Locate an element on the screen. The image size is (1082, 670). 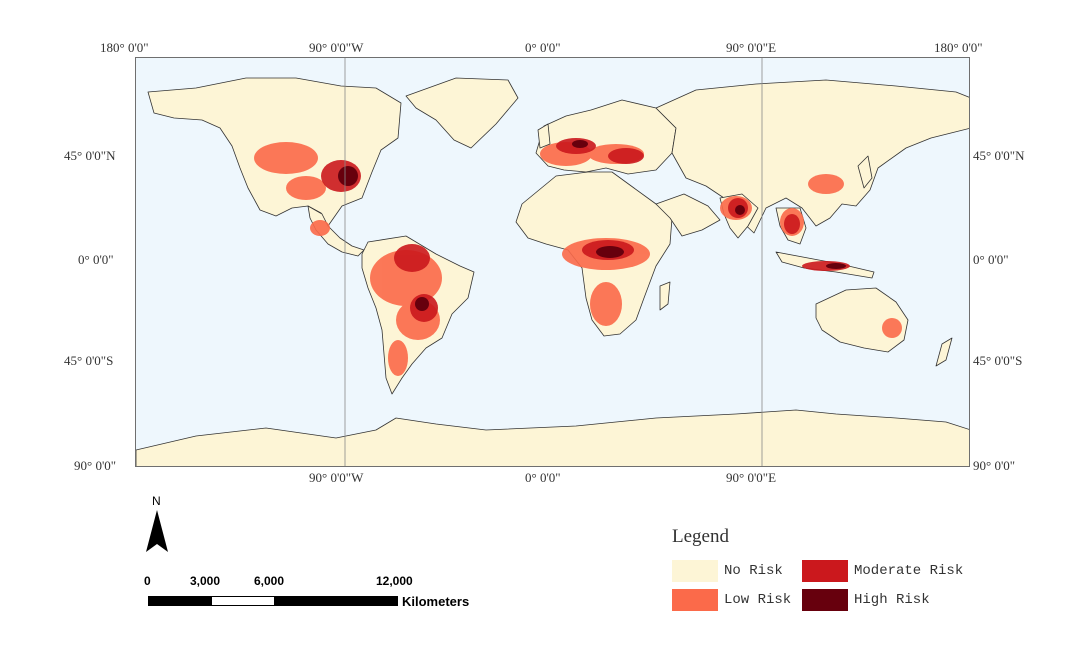
scale-tick-6000: 6,000 is located at coordinates (269, 581).